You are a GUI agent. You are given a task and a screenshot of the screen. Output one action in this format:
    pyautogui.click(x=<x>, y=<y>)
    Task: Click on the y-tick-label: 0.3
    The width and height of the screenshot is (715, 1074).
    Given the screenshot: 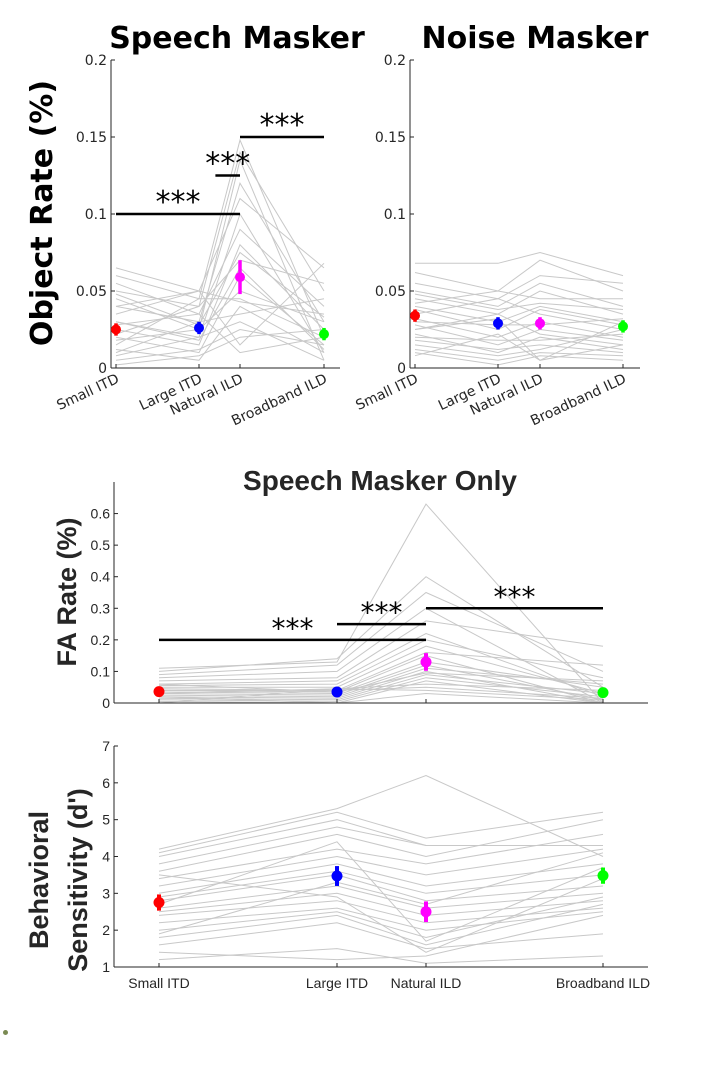 What is the action you would take?
    pyautogui.click(x=101, y=608)
    